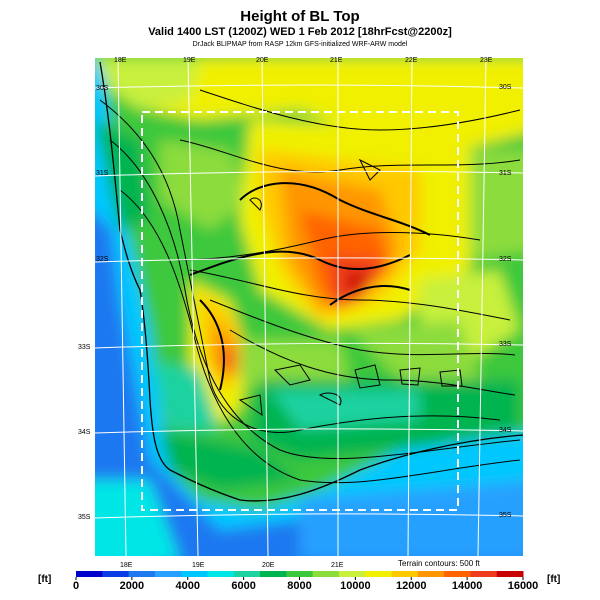  I want to click on lon-label-bottom: 20E, so click(268, 565).